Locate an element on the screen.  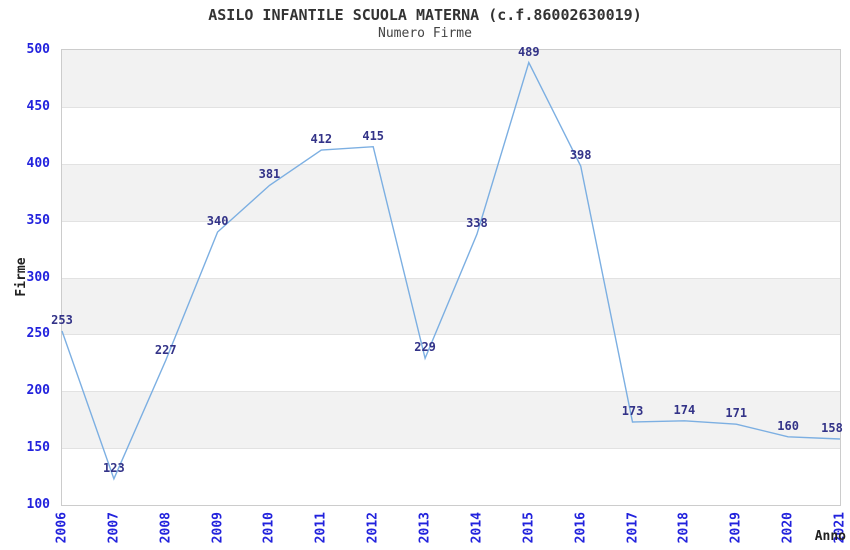
data-point-label: 158 is located at coordinates (832, 428).